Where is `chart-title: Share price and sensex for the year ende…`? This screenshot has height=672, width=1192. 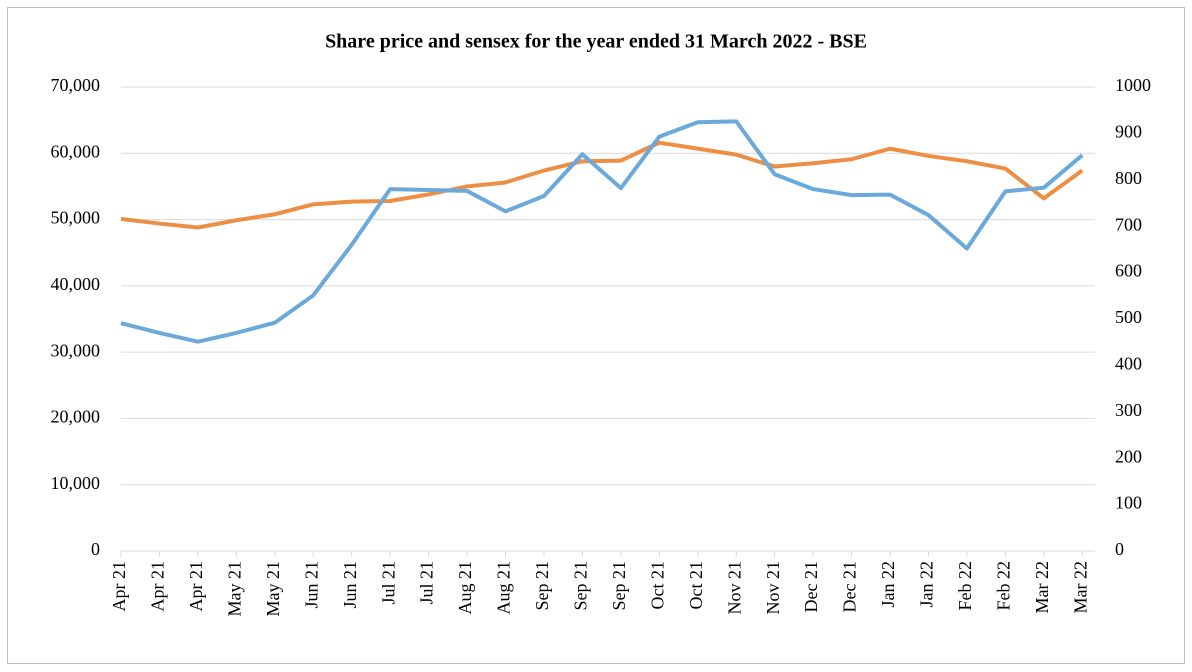 chart-title: Share price and sensex for the year ende… is located at coordinates (596, 42).